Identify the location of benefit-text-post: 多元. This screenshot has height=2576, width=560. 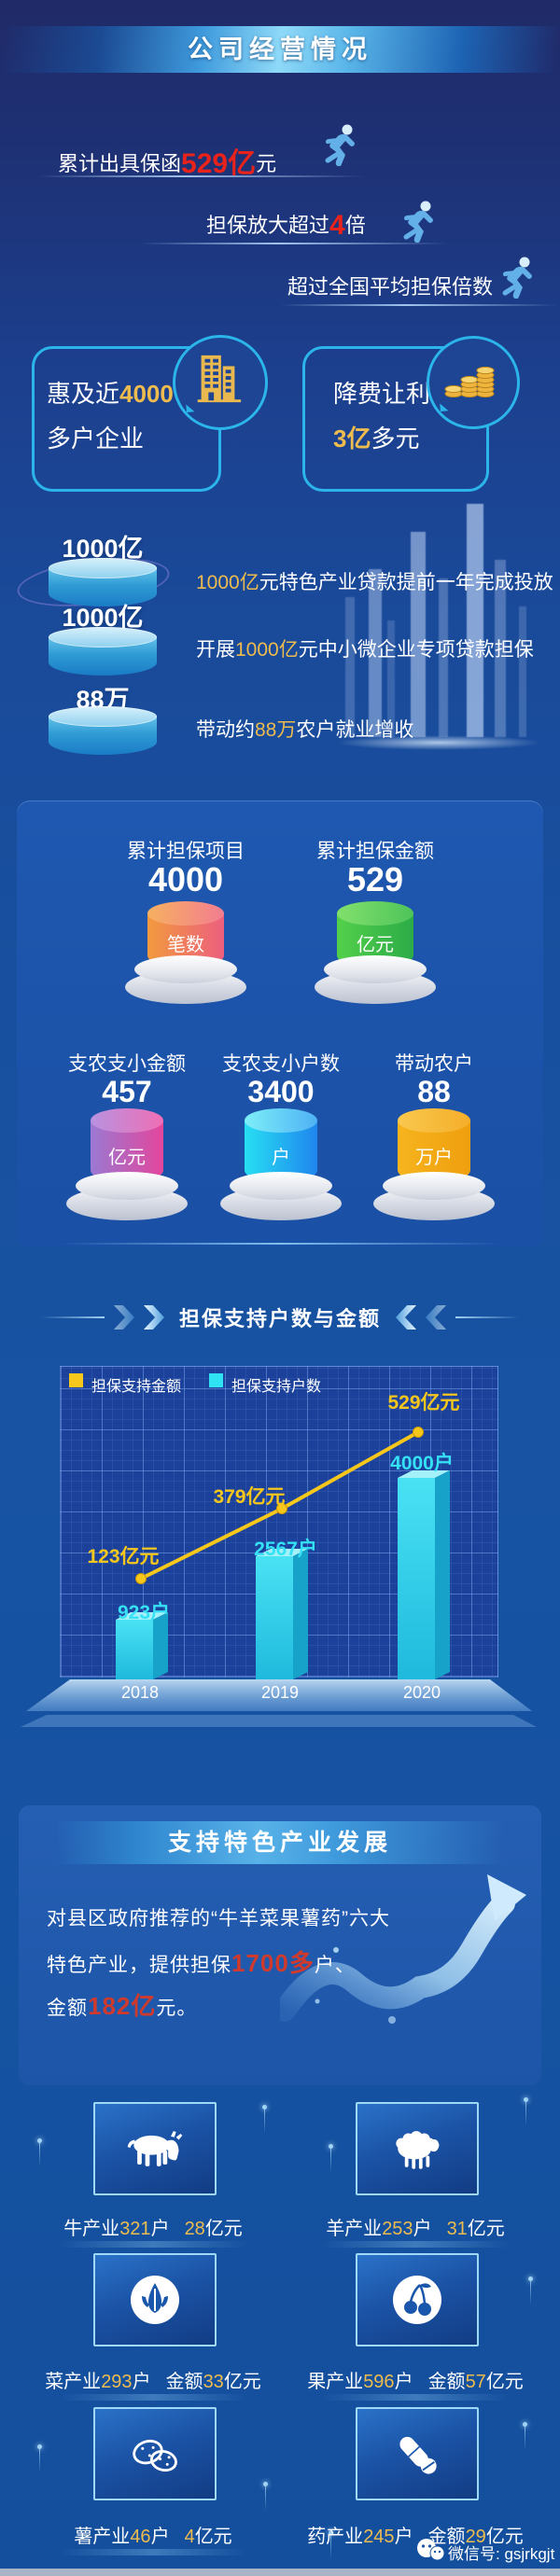
(395, 439).